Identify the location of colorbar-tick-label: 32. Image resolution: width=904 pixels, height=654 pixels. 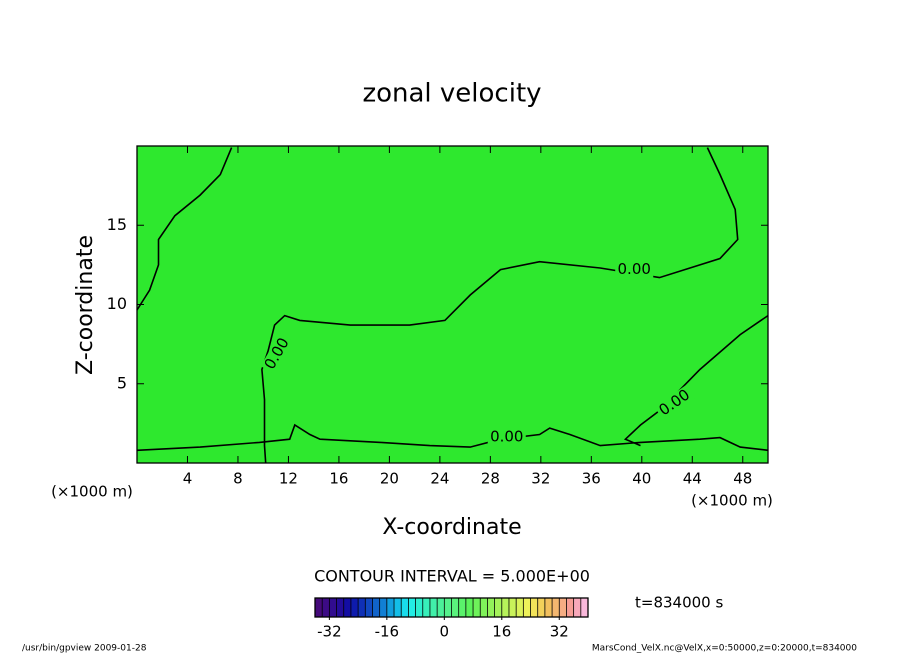
(559, 632).